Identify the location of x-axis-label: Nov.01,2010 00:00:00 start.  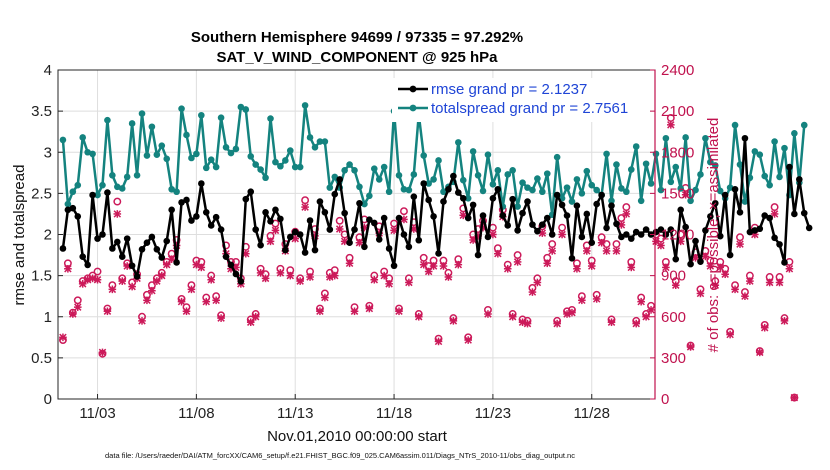
(357, 436).